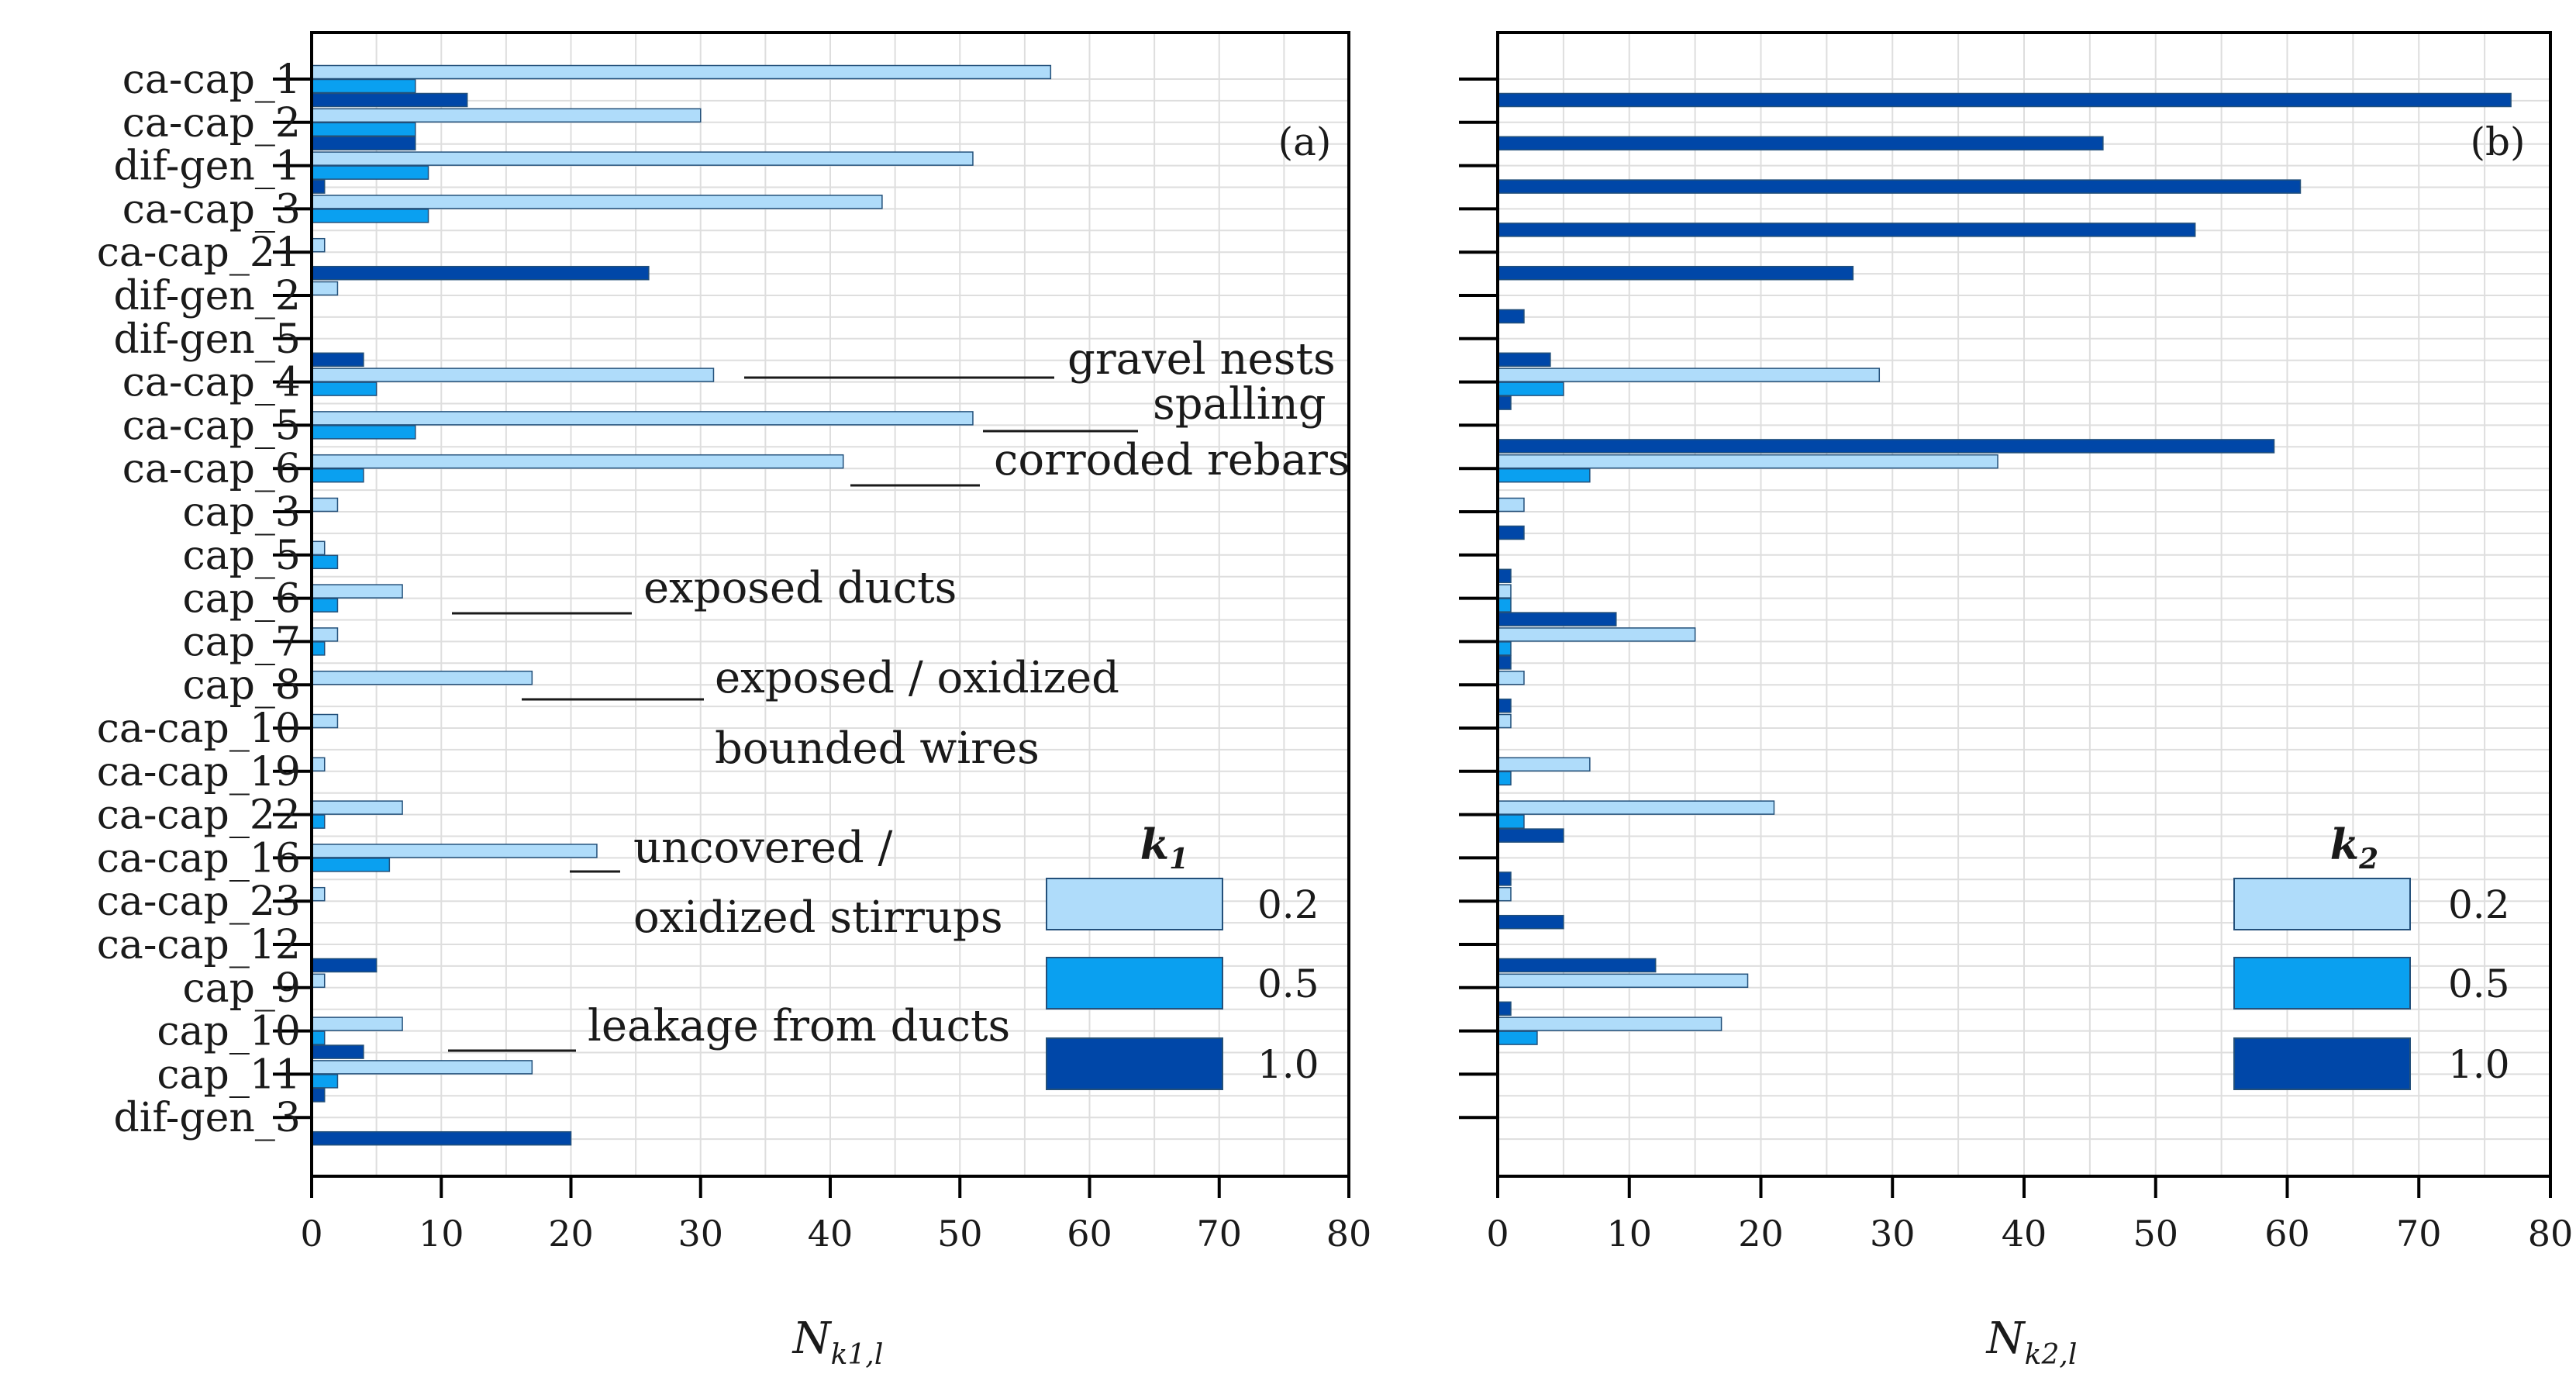  I want to click on category-label: cap_10, so click(229, 1032).